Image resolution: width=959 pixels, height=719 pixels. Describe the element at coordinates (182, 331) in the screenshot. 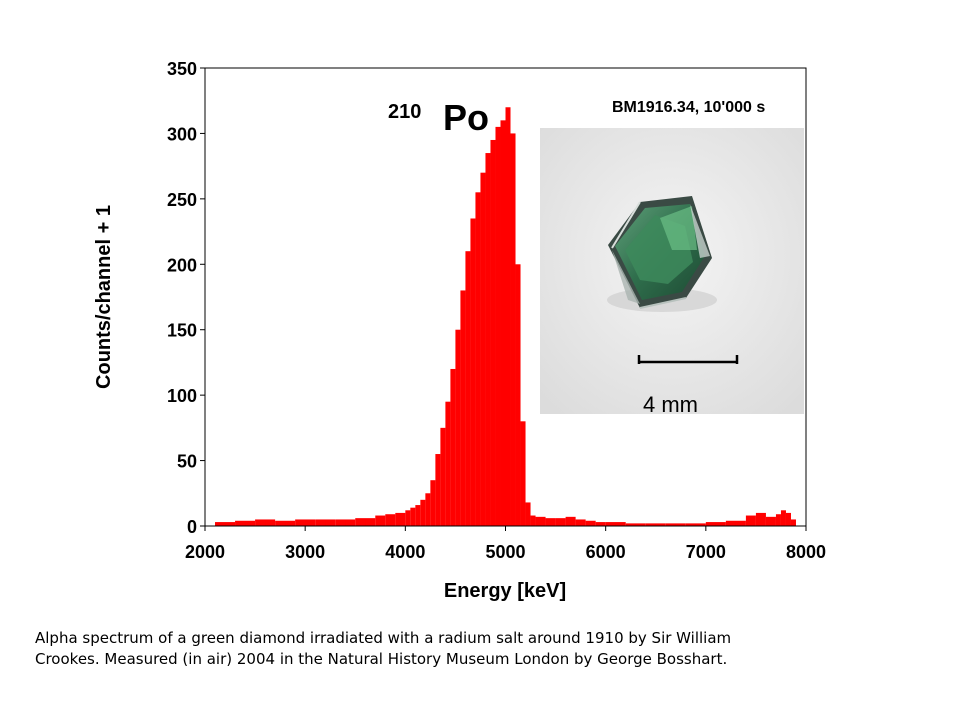

I see `y-tick-label: 150` at that location.